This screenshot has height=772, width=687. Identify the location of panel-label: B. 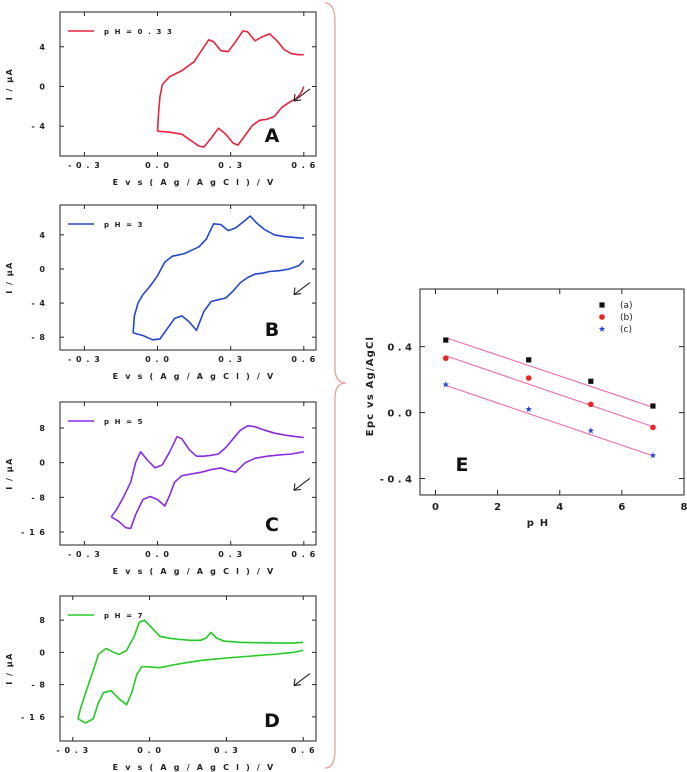
(272, 330).